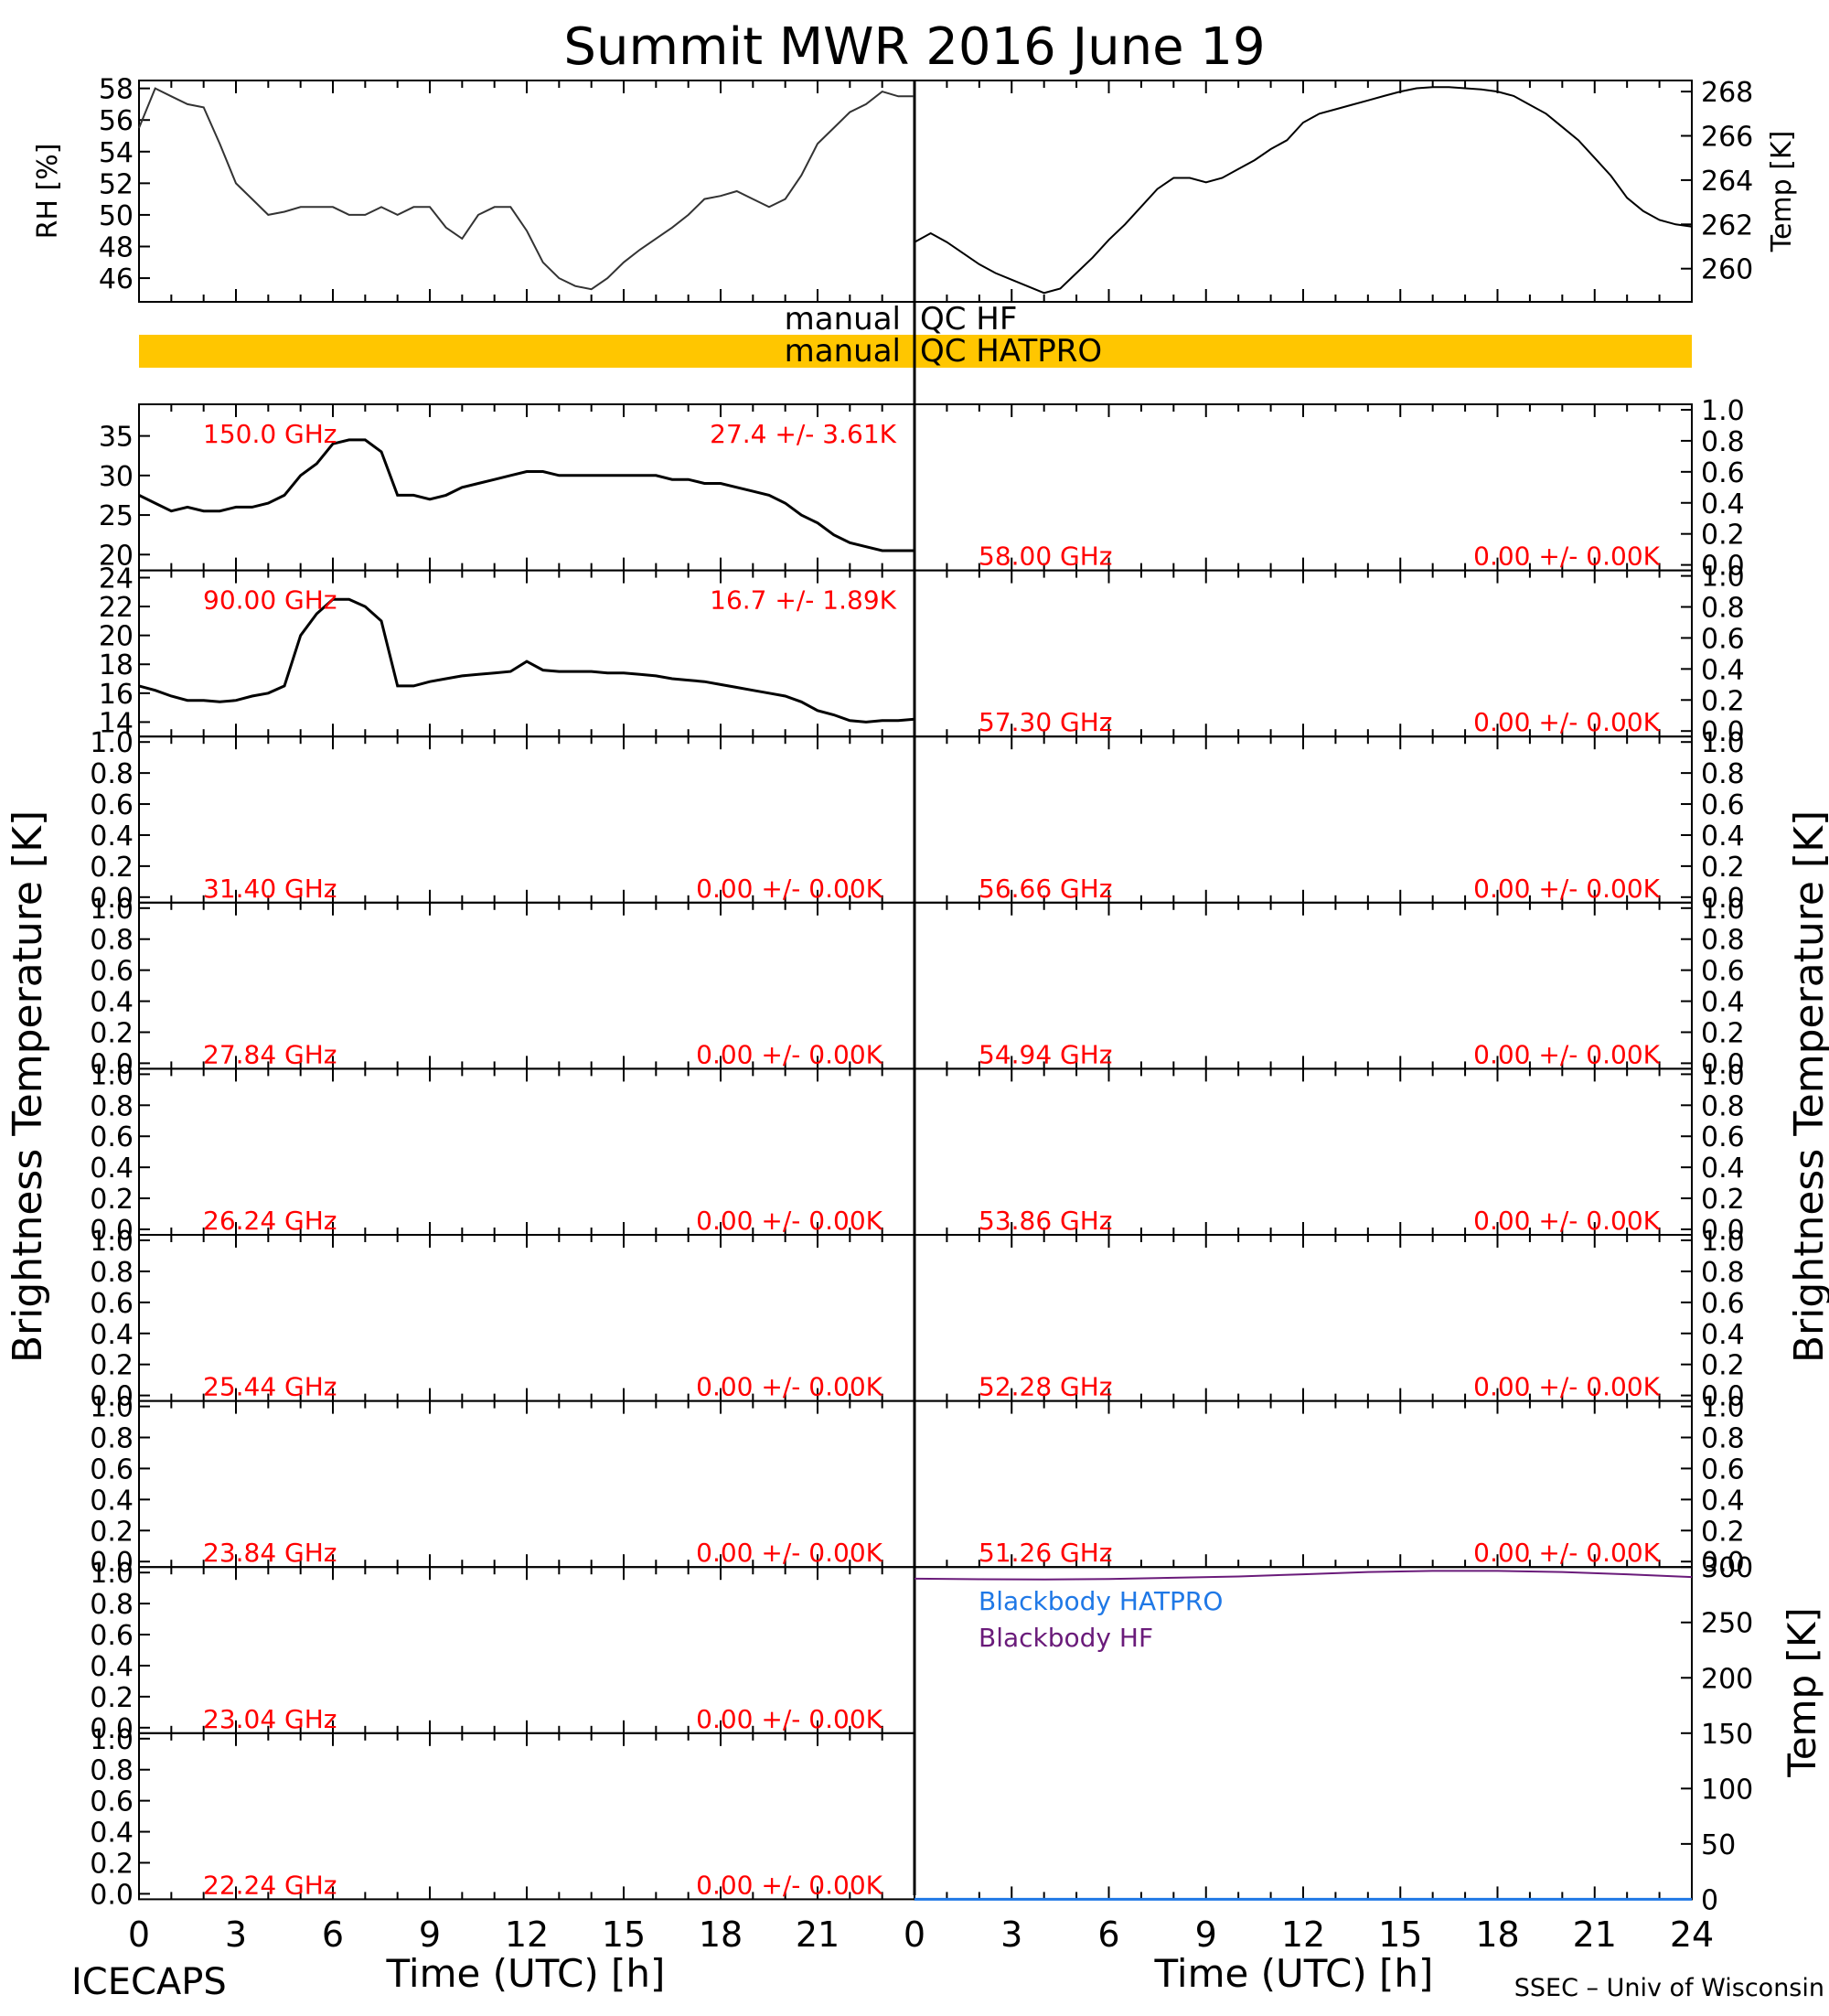 The height and width of the screenshot is (2016, 1829). I want to click on panel-ch_58-ytick-label: 0.8, so click(1723, 442).